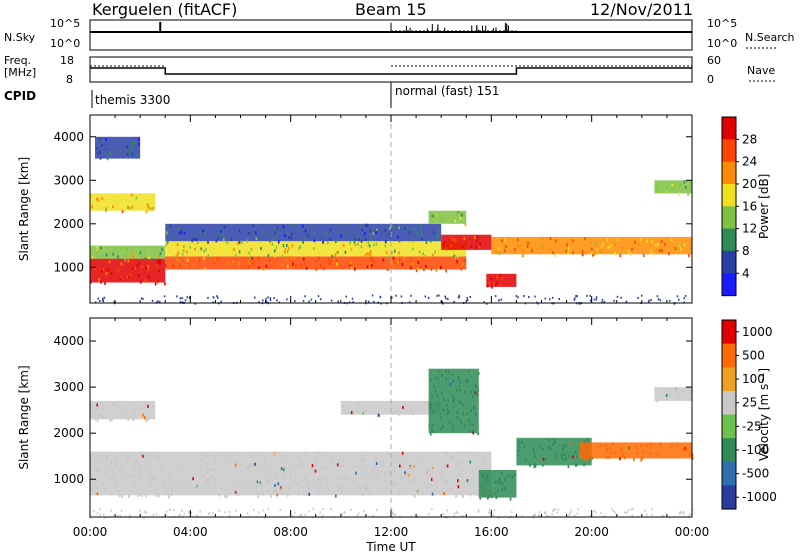 This screenshot has height=554, width=800. I want to click on noise-panel-frame, so click(391, 35).